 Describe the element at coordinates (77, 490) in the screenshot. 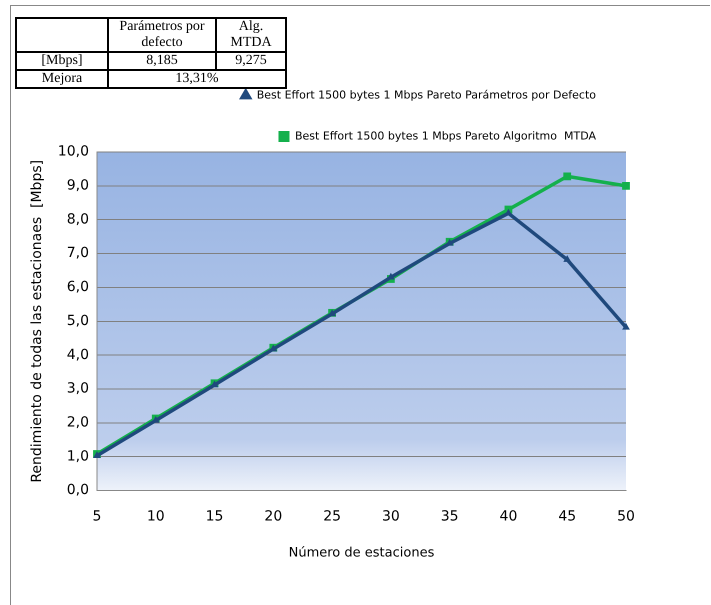

I see `y-tick-label: 0,0` at that location.